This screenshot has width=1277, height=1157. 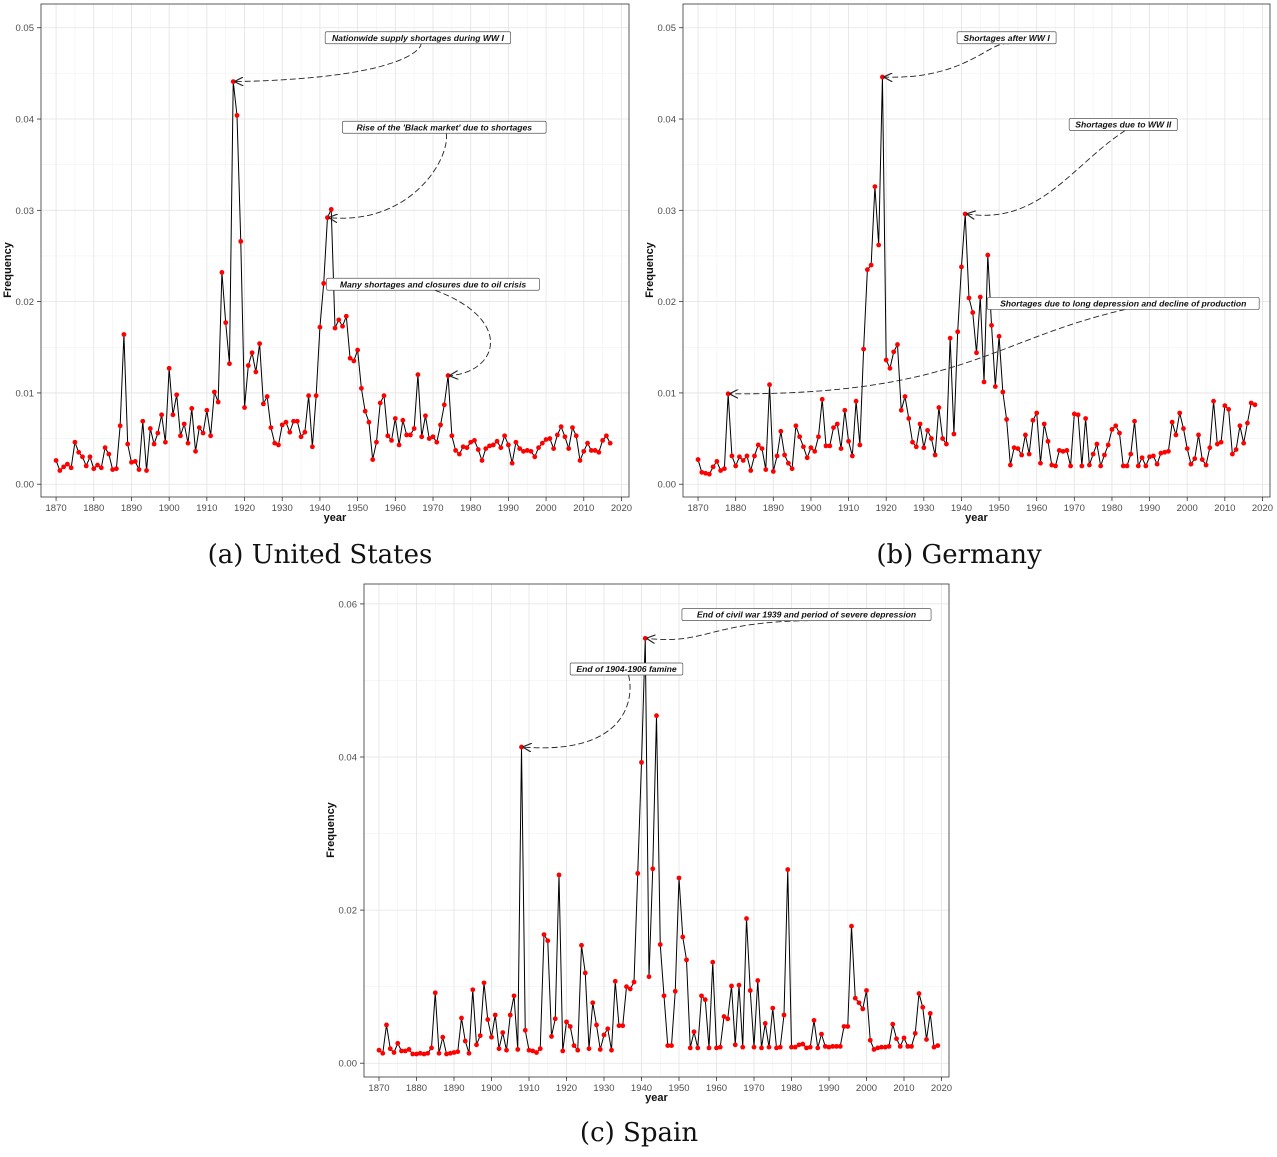 I want to click on caption-spain: (c) Spain, so click(x=639, y=1133).